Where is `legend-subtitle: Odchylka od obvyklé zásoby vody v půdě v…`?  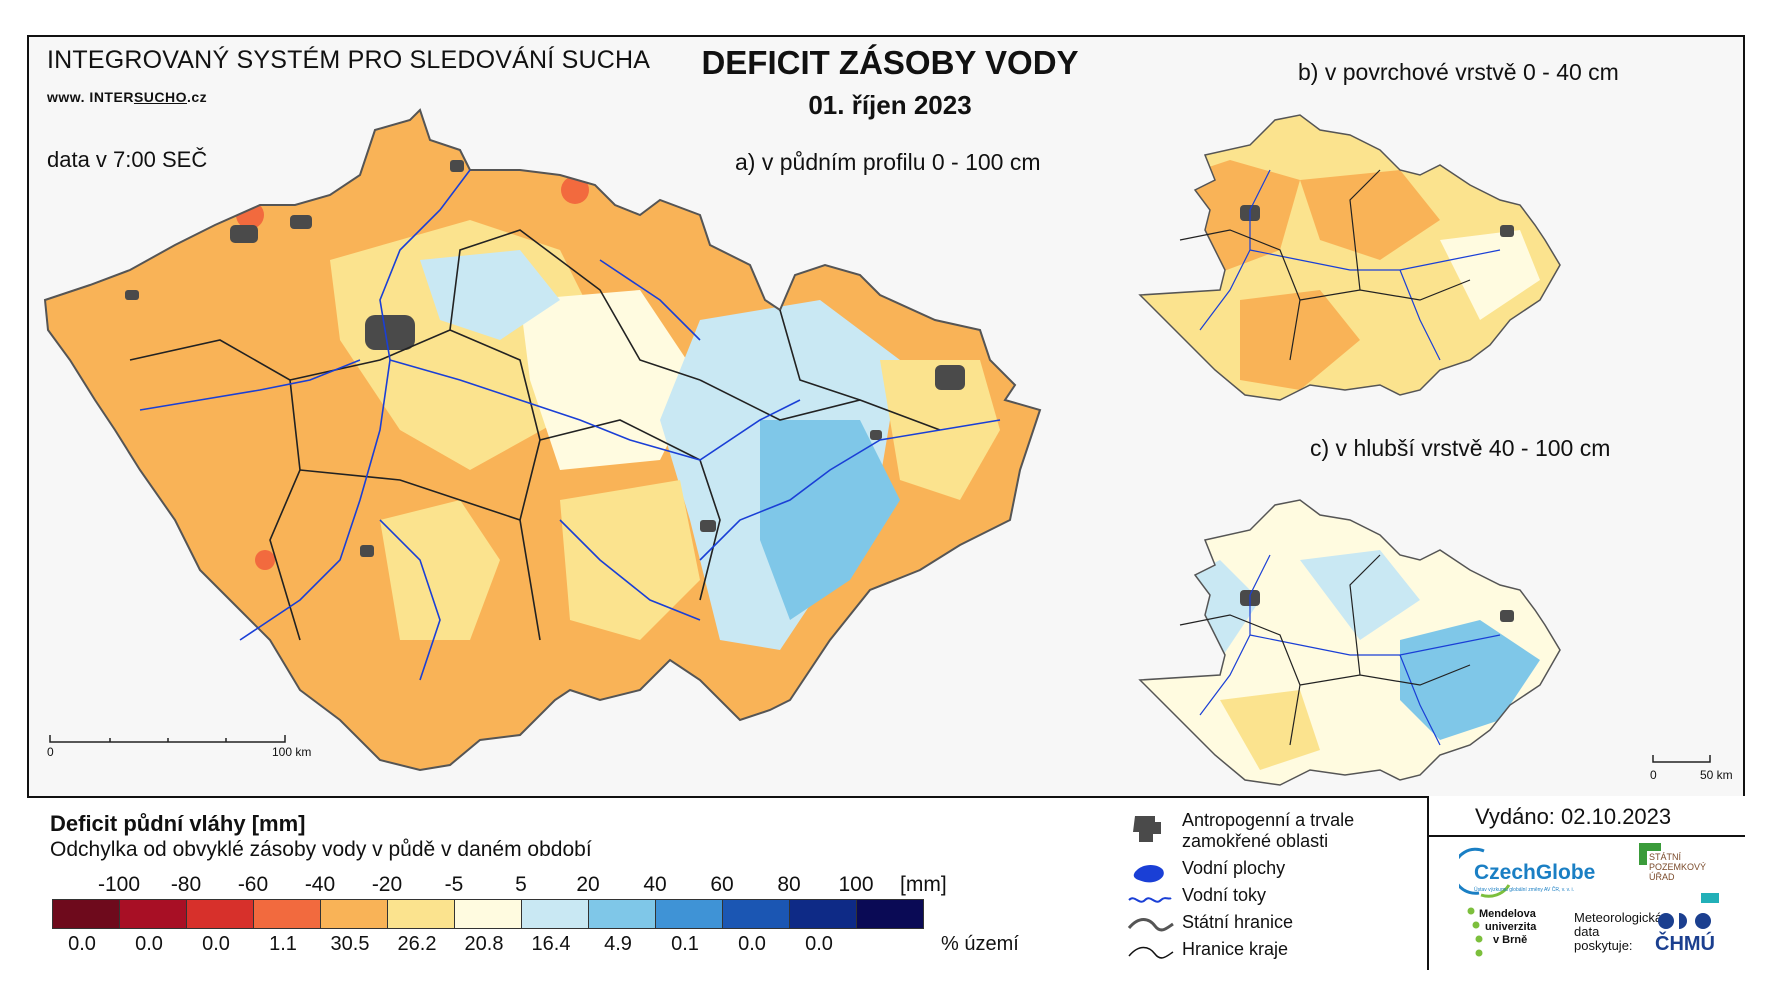 legend-subtitle: Odchylka od obvyklé zásoby vody v půdě v… is located at coordinates (321, 849).